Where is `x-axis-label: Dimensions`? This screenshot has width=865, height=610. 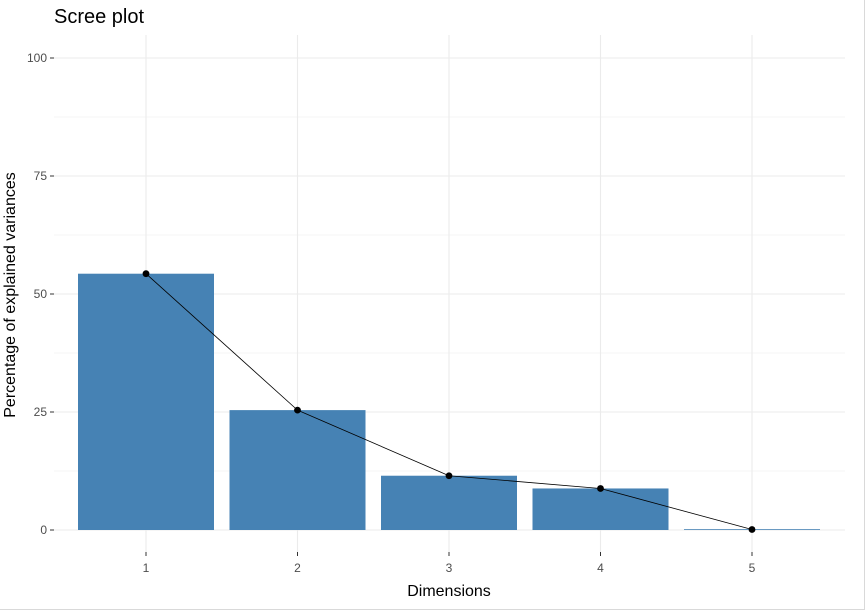
x-axis-label: Dimensions is located at coordinates (449, 591).